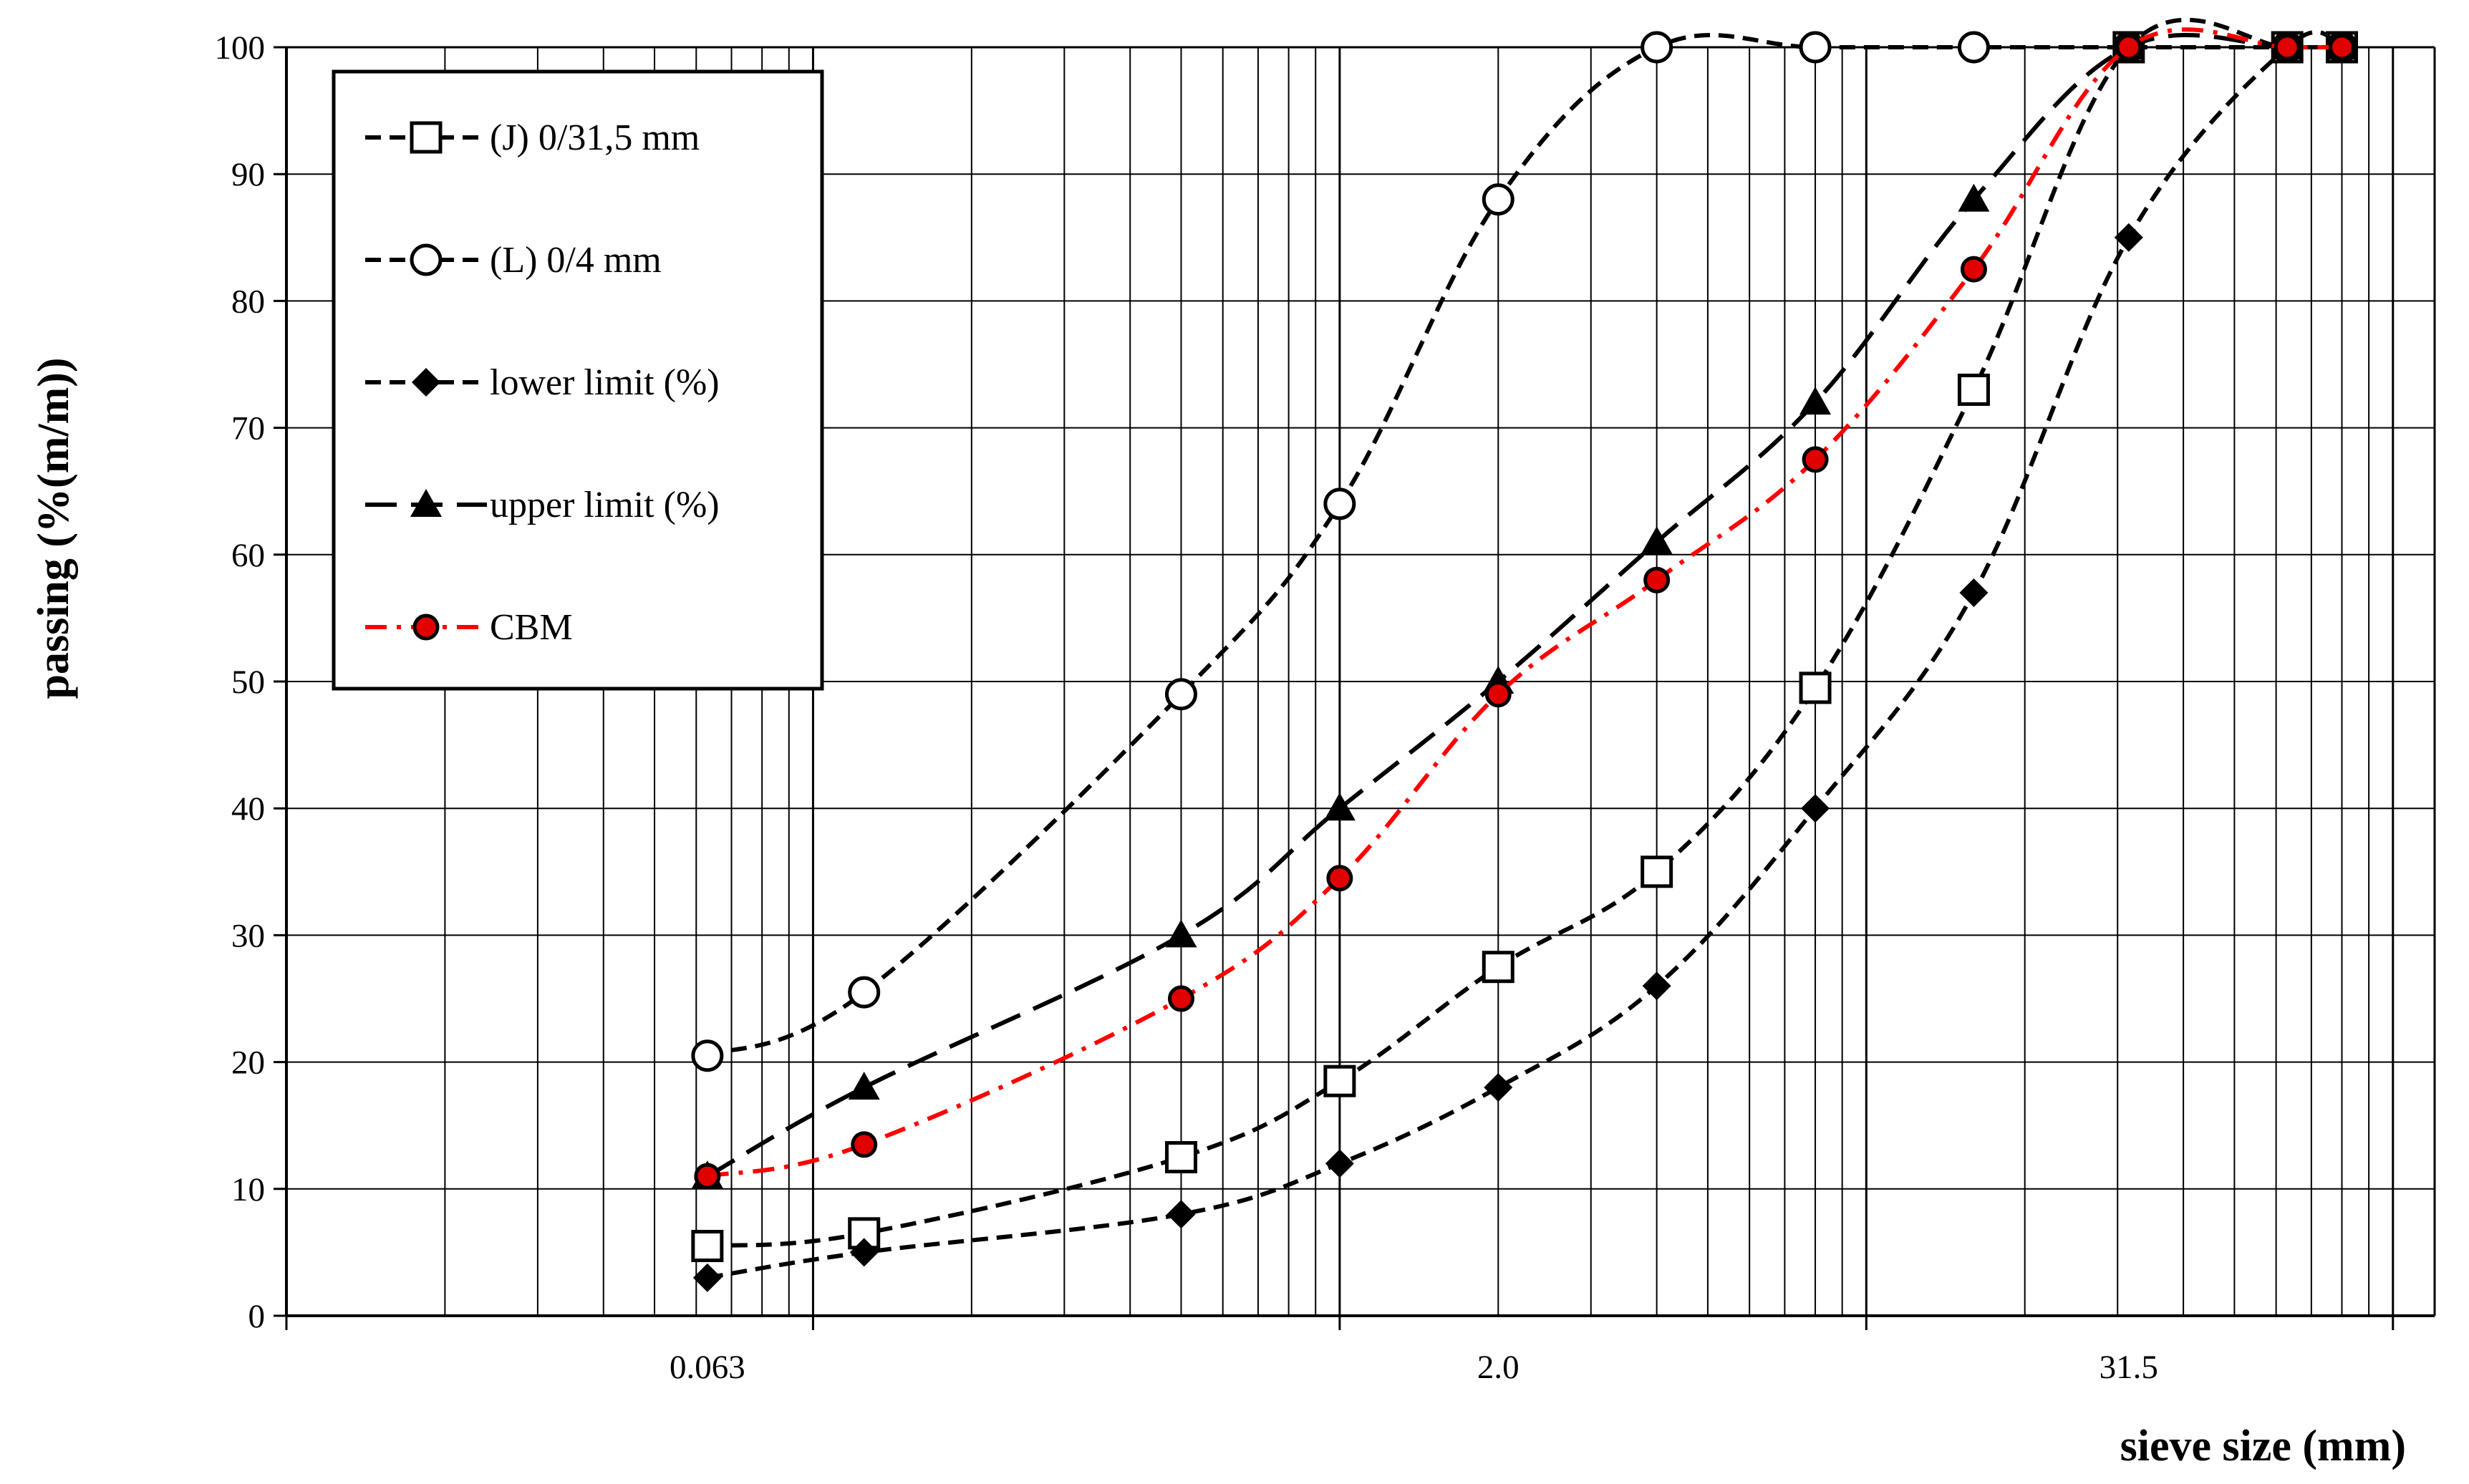 This screenshot has width=2469, height=1484. What do you see at coordinates (240, 48) in the screenshot?
I see `y-tick-label: 100` at bounding box center [240, 48].